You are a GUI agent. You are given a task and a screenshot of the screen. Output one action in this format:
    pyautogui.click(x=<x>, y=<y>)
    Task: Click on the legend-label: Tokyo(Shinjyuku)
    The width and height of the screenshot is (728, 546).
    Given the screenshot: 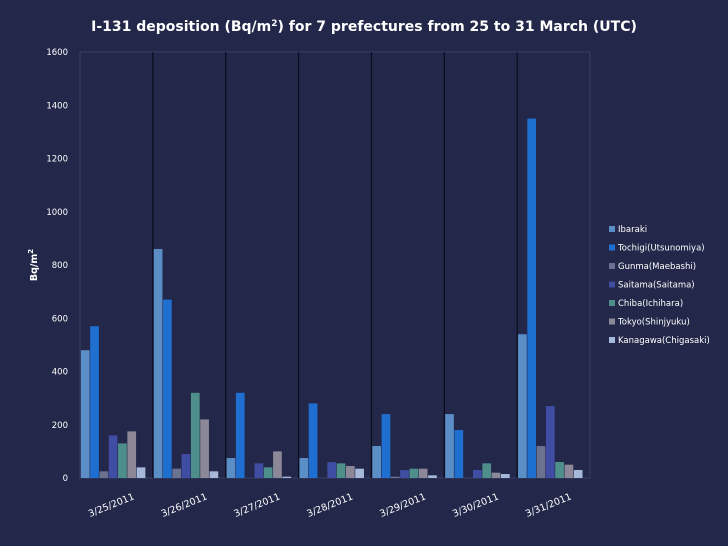 What is the action you would take?
    pyautogui.click(x=653, y=323)
    